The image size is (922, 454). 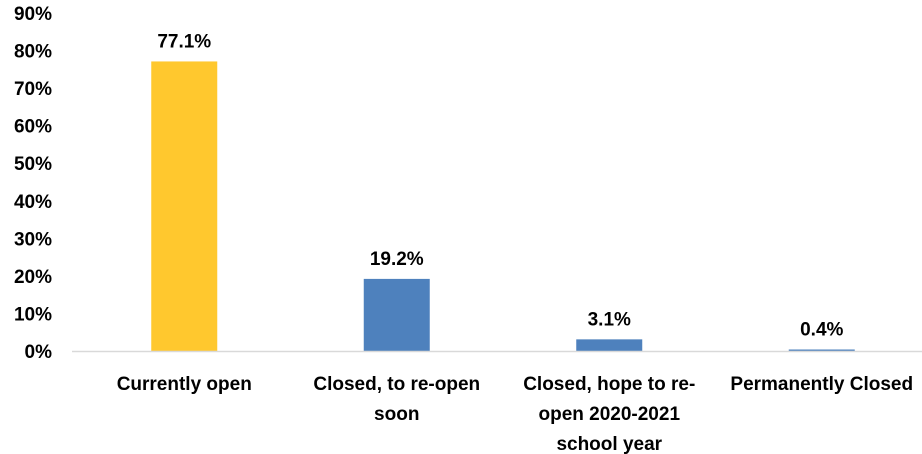 What do you see at coordinates (33, 202) in the screenshot?
I see `y-tick-label: 40%` at bounding box center [33, 202].